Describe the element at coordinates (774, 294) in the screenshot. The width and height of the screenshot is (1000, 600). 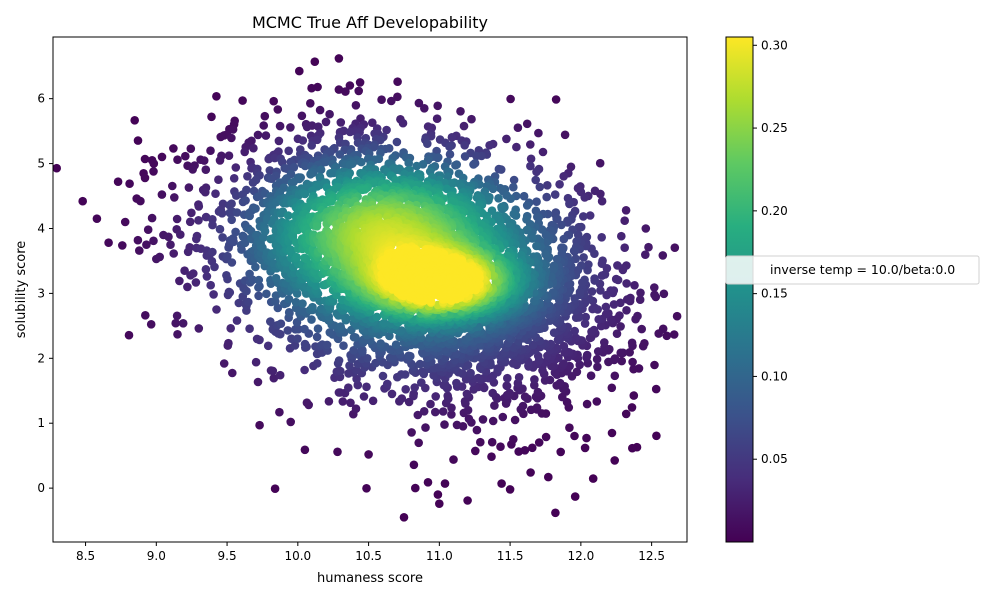
I see `colorbar-tick-label: 0.15` at that location.